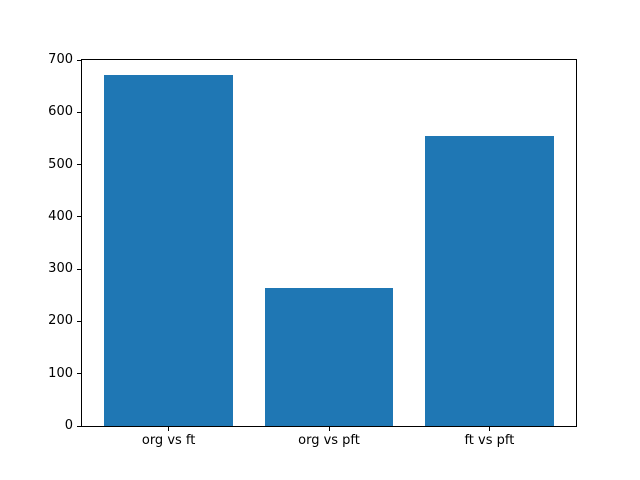  Describe the element at coordinates (489, 280) in the screenshot. I see `bar-ft-vs-pft` at that location.